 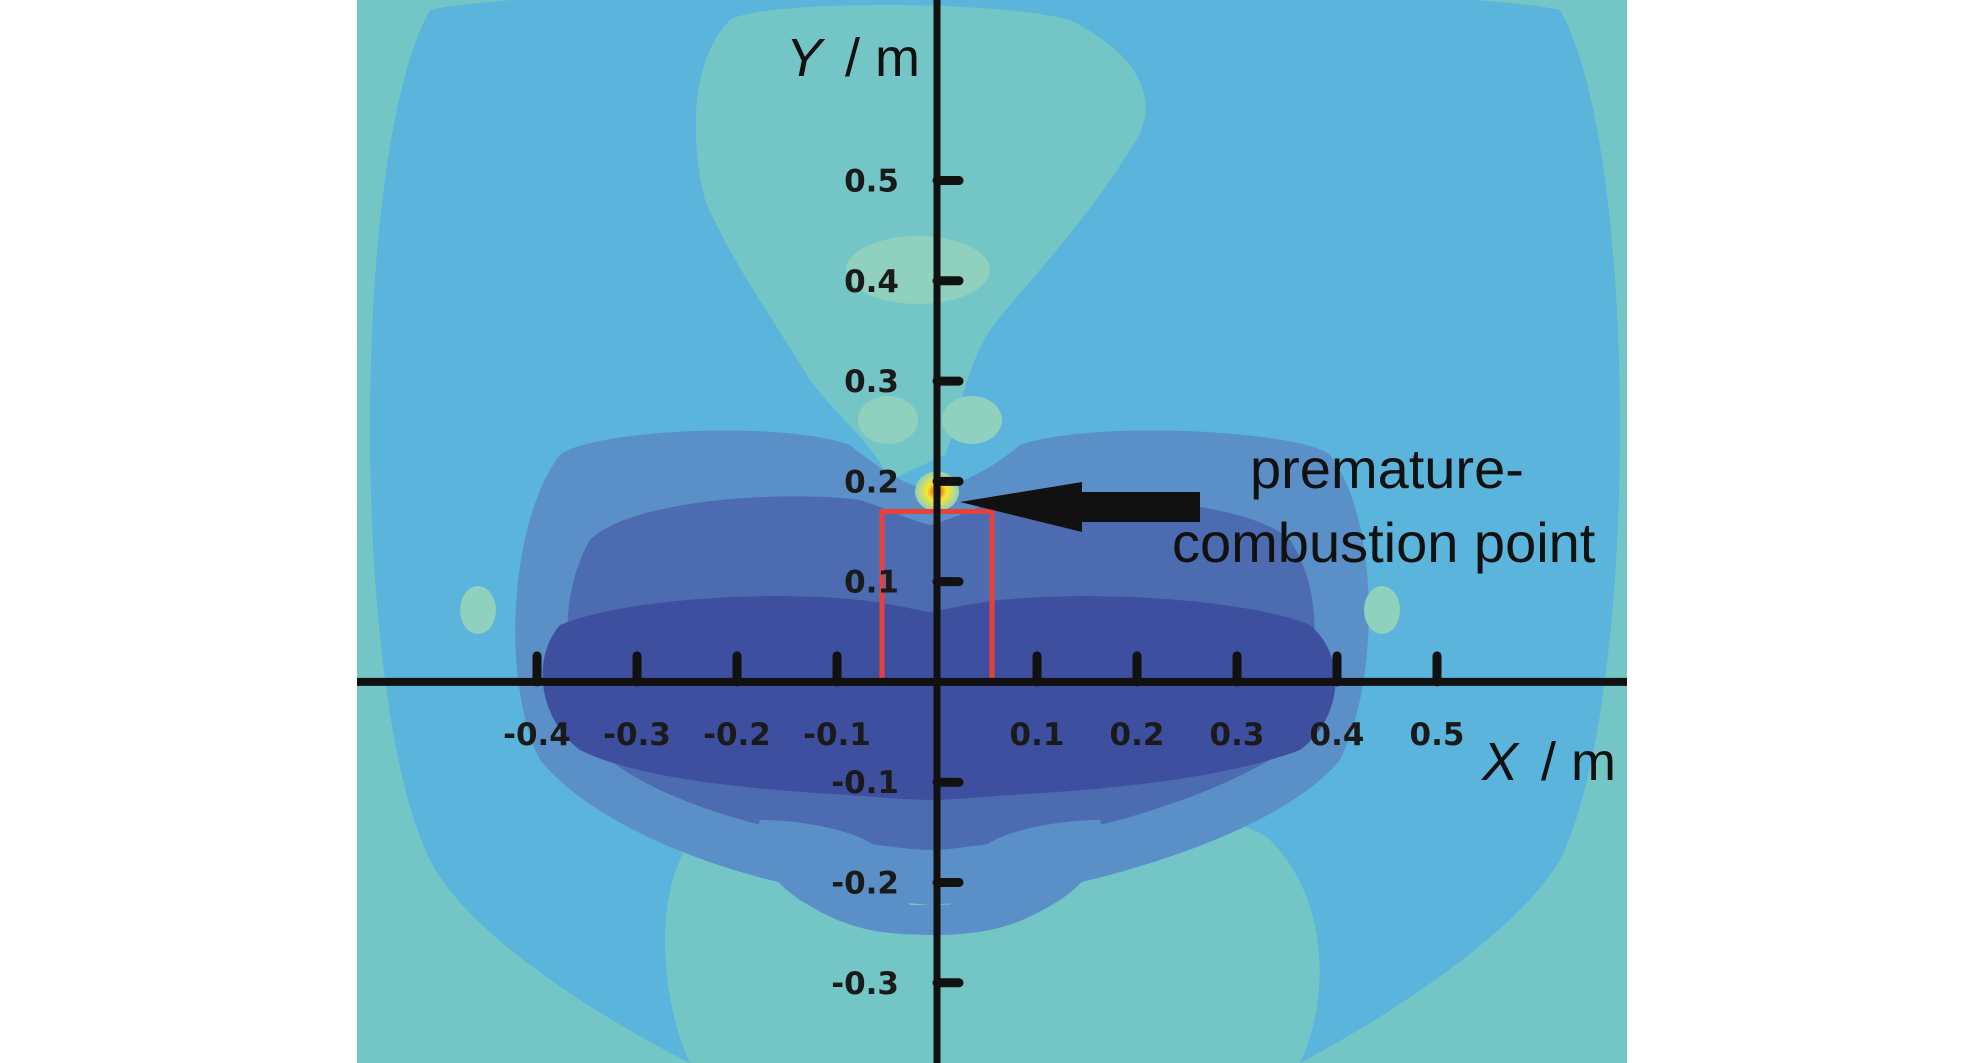 I want to click on y-tick-label: 0.1, so click(x=871, y=583).